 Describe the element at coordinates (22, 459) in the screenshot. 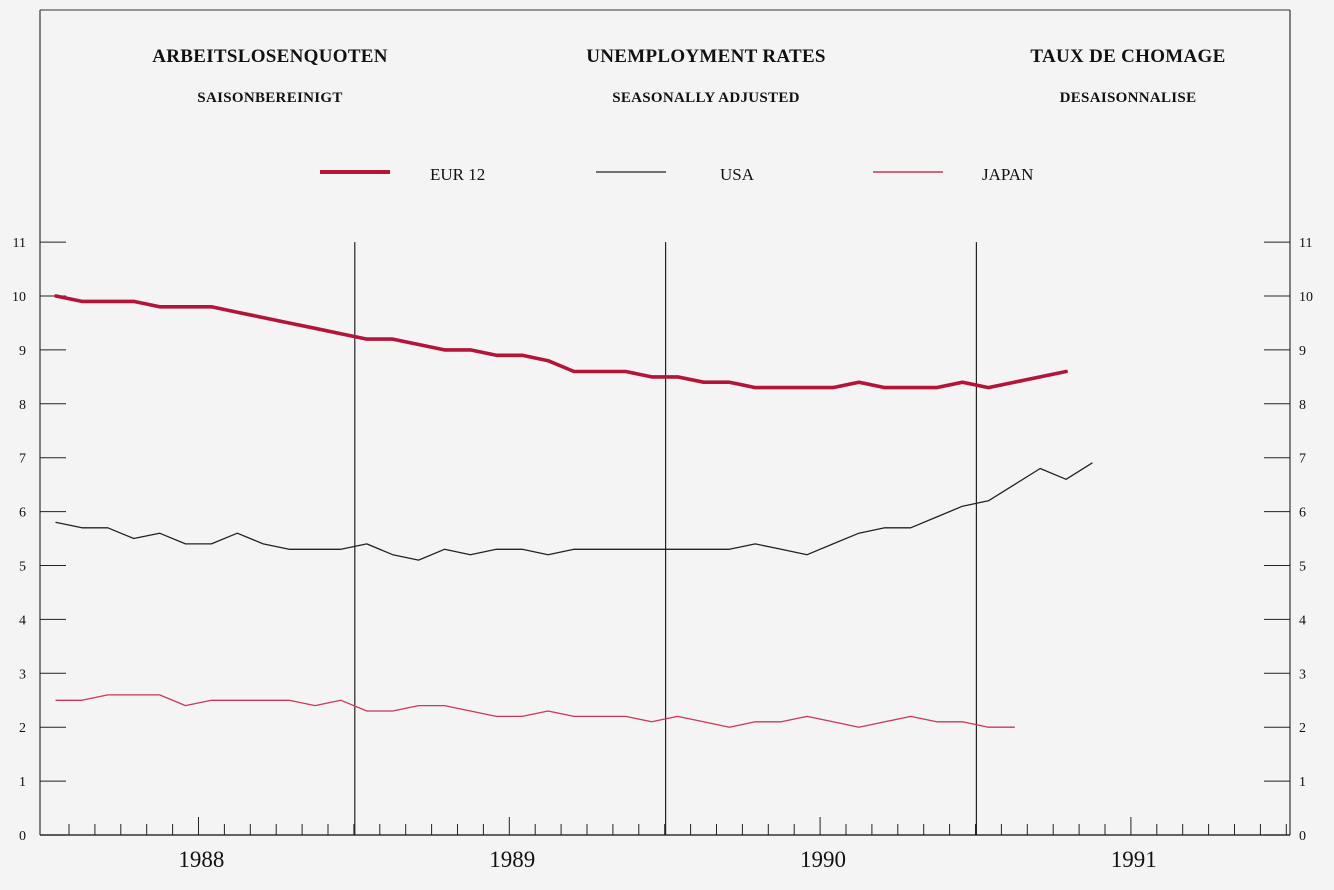

I see `ytick-label-left: 7` at that location.